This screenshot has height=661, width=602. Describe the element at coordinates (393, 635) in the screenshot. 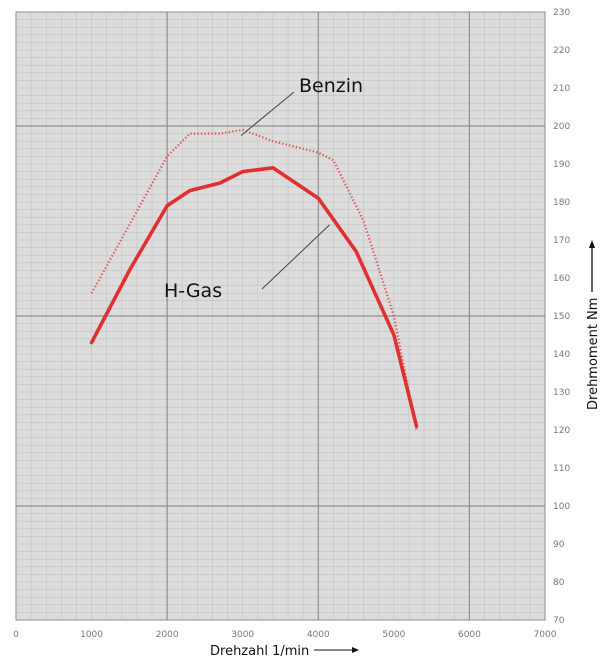

I see `x-tick-label: 5000` at that location.